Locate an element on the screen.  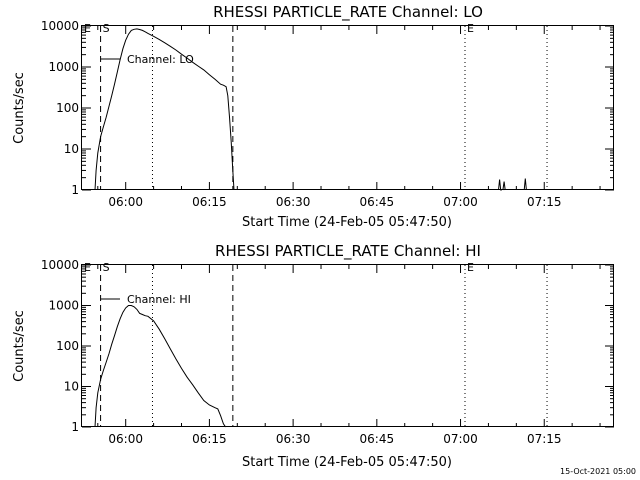
generation-timestamp: 15-Oct-2021 05:00 is located at coordinates (598, 471).